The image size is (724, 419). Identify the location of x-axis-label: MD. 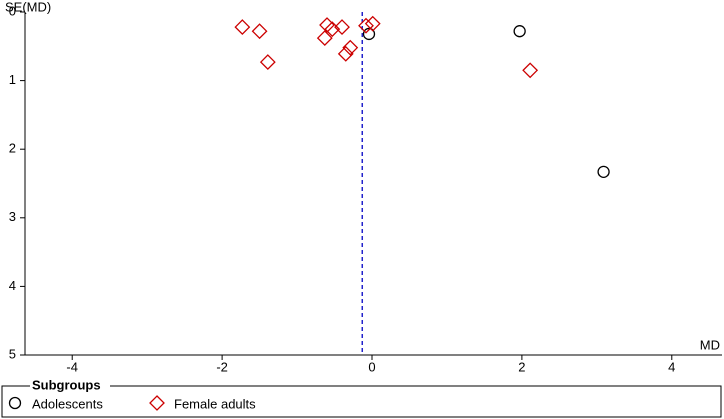
(710, 344).